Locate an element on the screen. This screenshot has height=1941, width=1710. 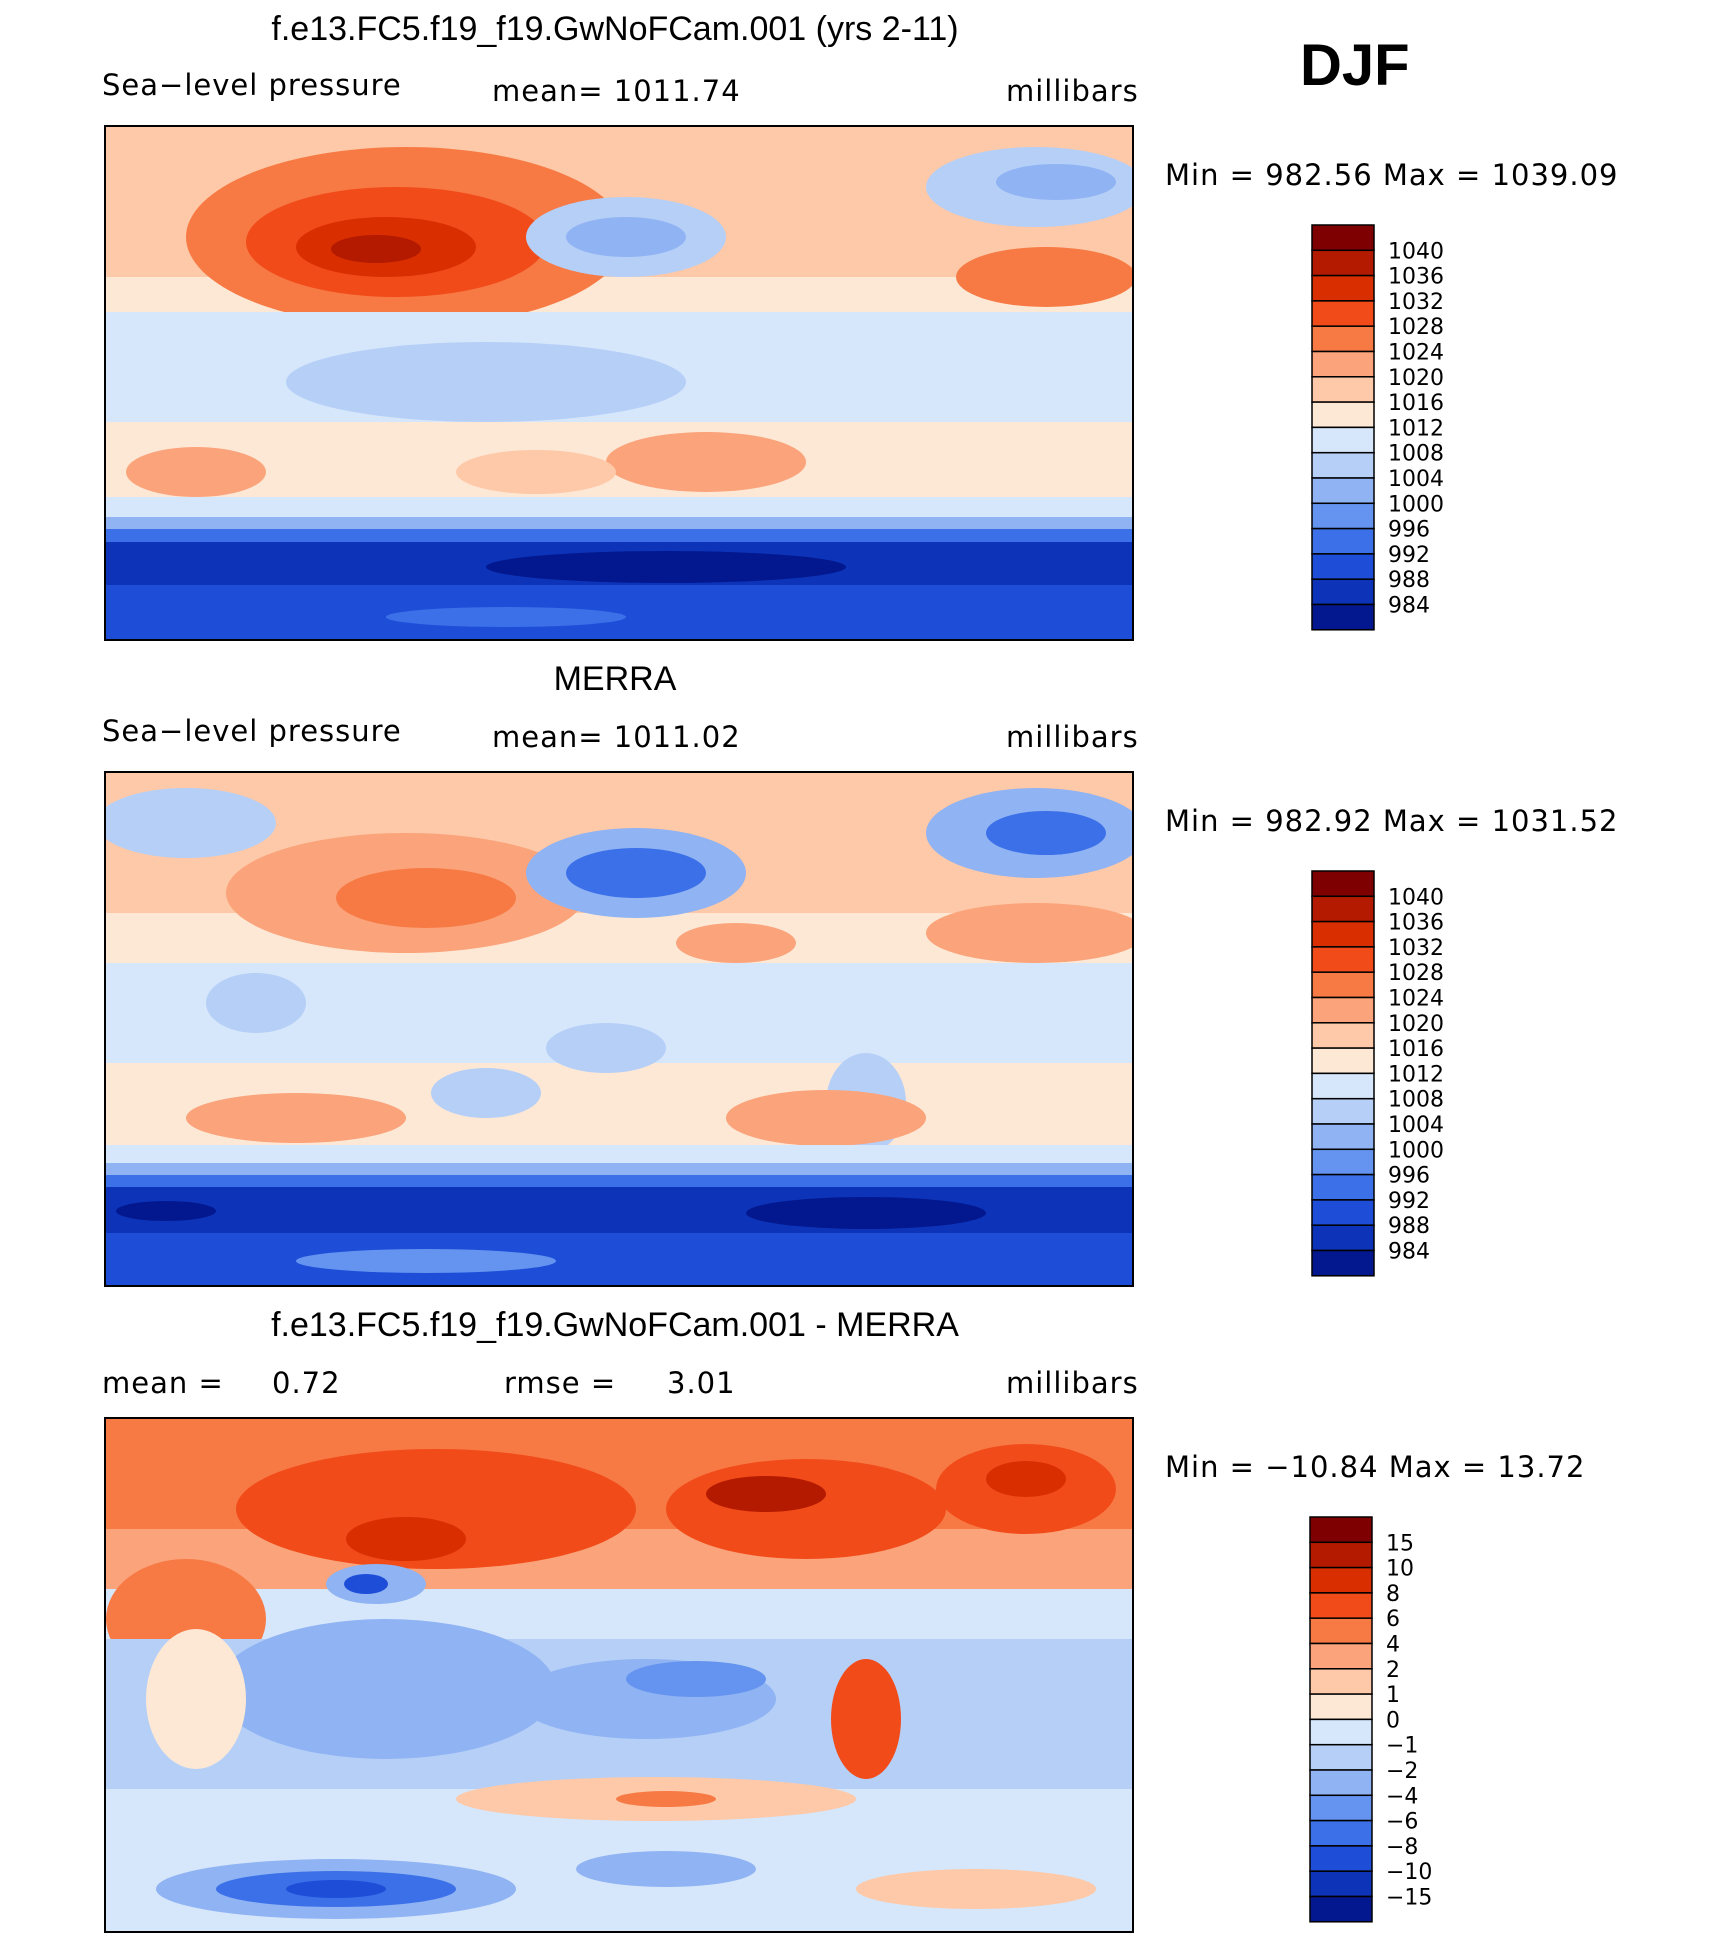
colorbar-1-label-7: 1012 is located at coordinates (1416, 428).